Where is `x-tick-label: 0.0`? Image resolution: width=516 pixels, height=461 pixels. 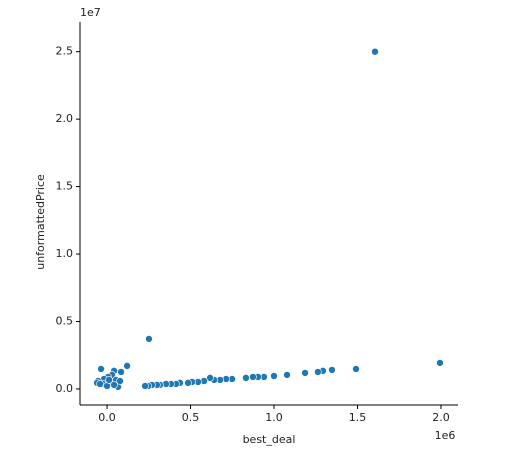
x-tick-label: 0.0 is located at coordinates (107, 417).